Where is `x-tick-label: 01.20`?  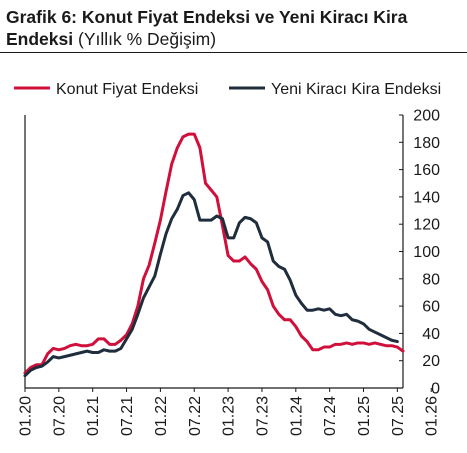 x-tick-label: 01.20 is located at coordinates (26, 416).